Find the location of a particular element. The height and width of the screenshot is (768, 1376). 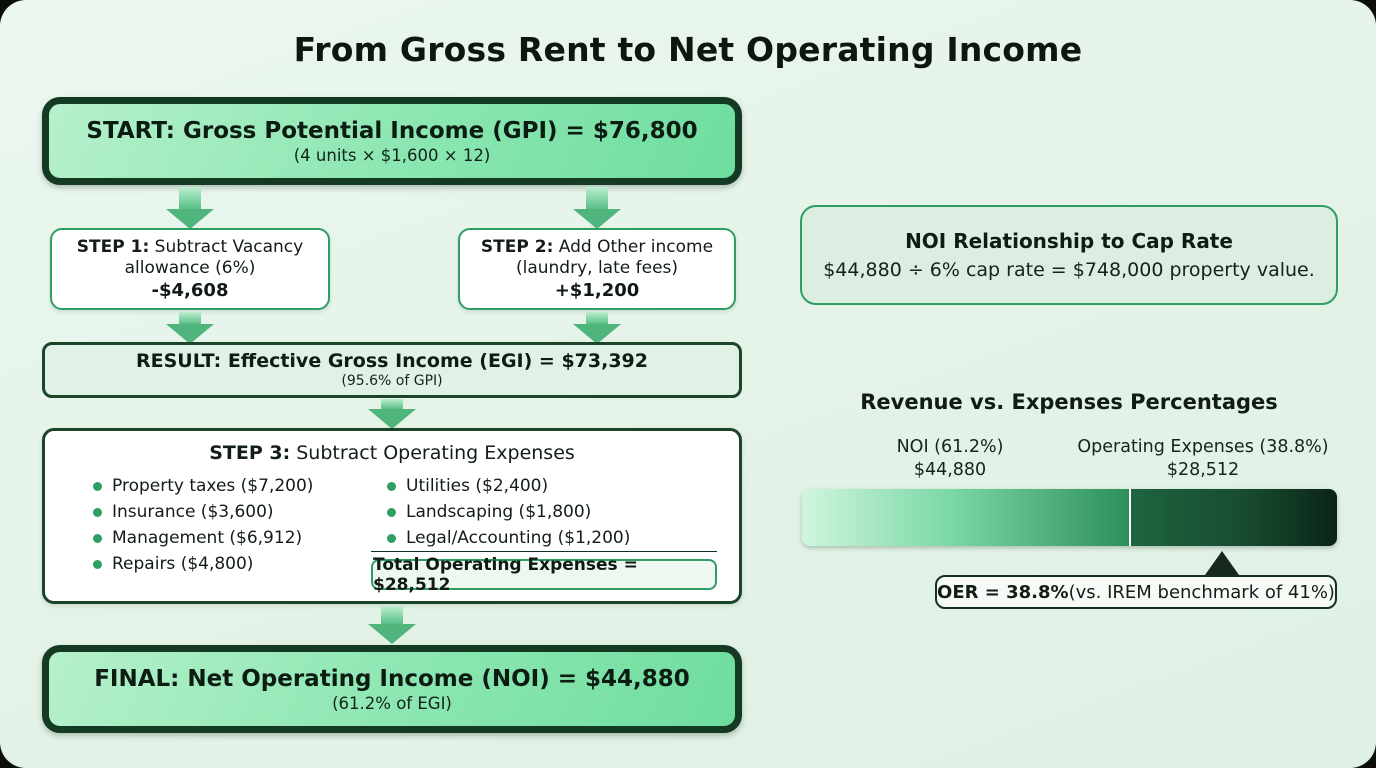

noi-bar-segment is located at coordinates (966, 517).